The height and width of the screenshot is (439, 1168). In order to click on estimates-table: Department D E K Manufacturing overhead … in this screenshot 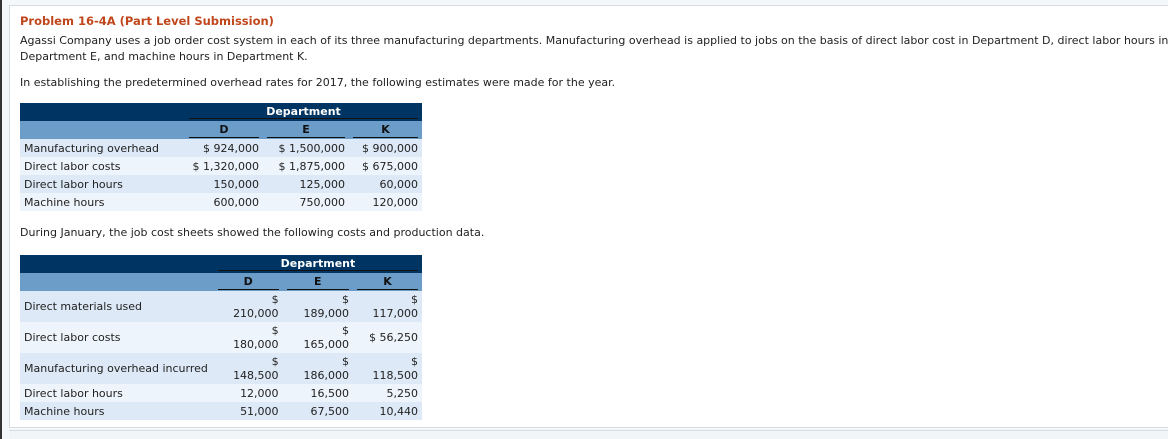, I will do `click(221, 157)`.